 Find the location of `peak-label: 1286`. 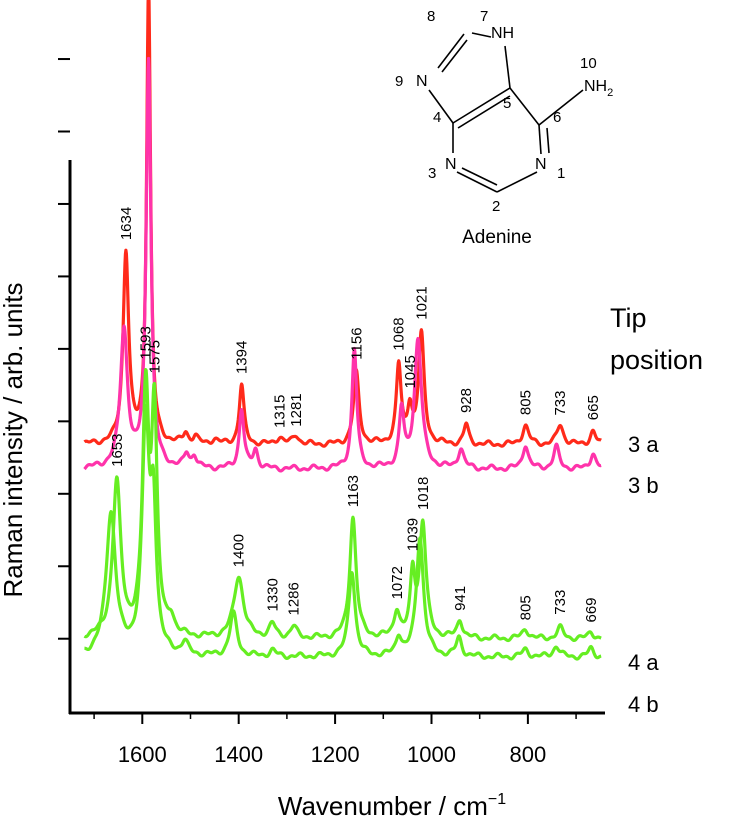

peak-label: 1286 is located at coordinates (294, 598).